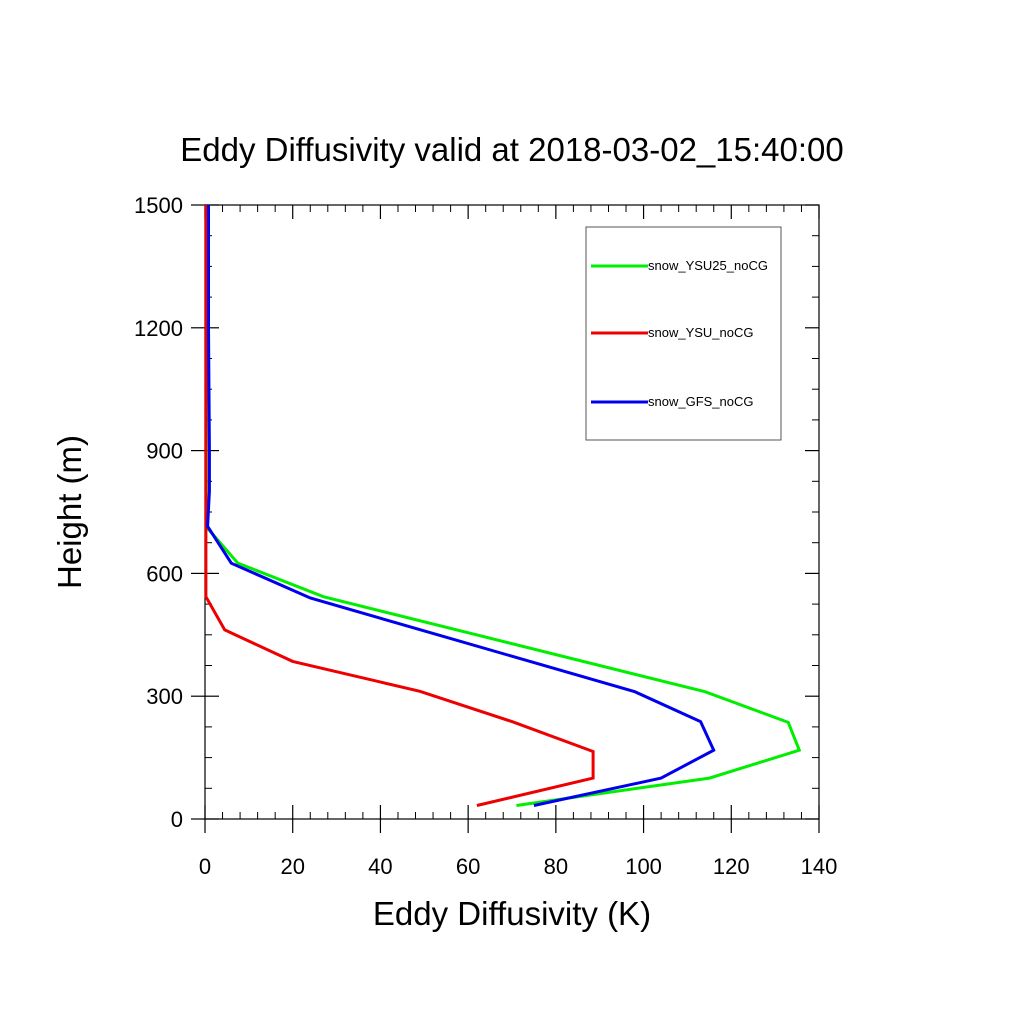 Image resolution: width=1024 pixels, height=1024 pixels. What do you see at coordinates (158, 205) in the screenshot?
I see `y-tick-label: 1500` at bounding box center [158, 205].